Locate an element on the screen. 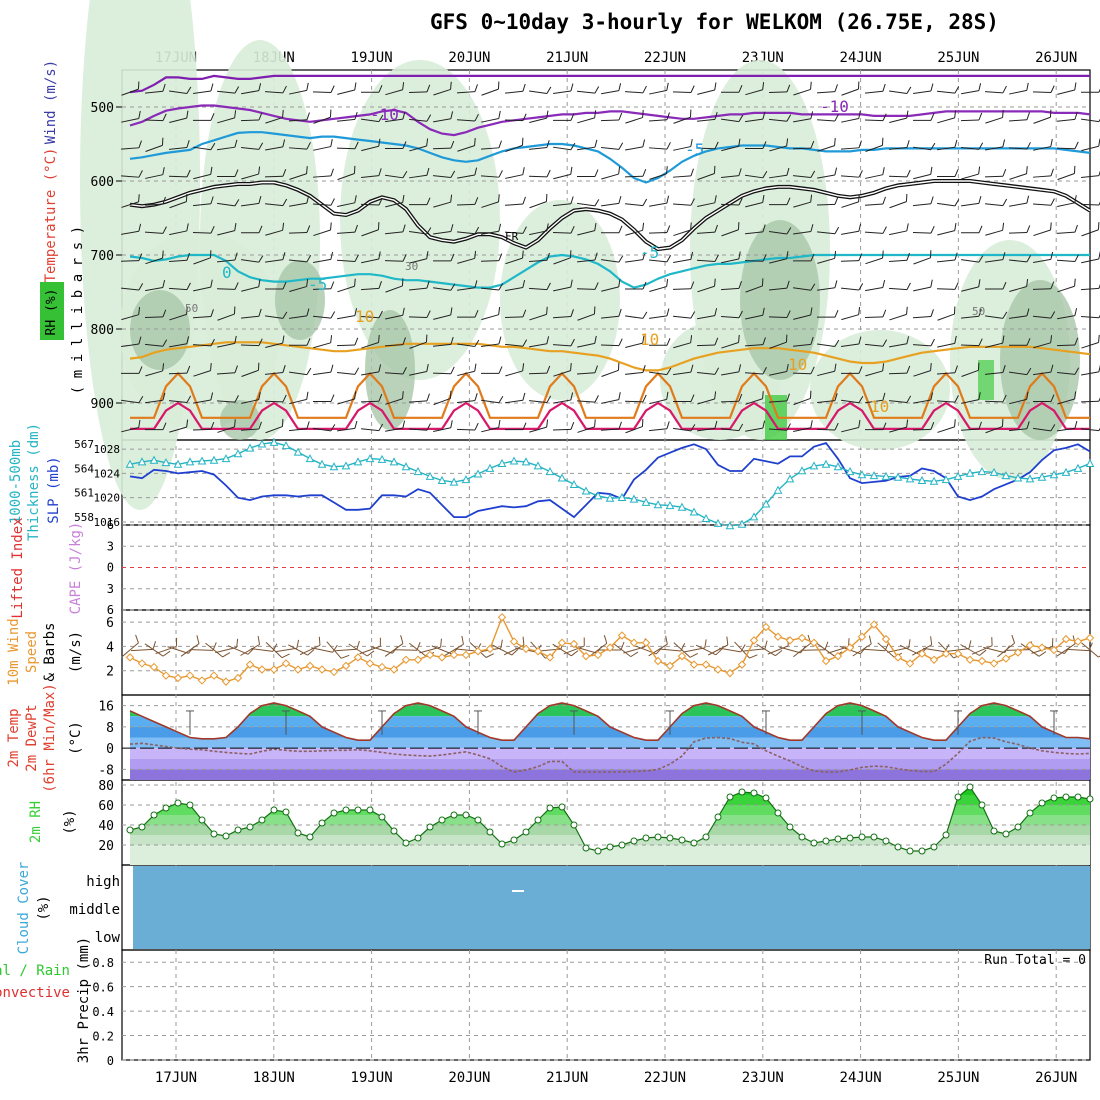 The height and width of the screenshot is (1100, 1100). temp-tick-label: 0 is located at coordinates (110, 749).